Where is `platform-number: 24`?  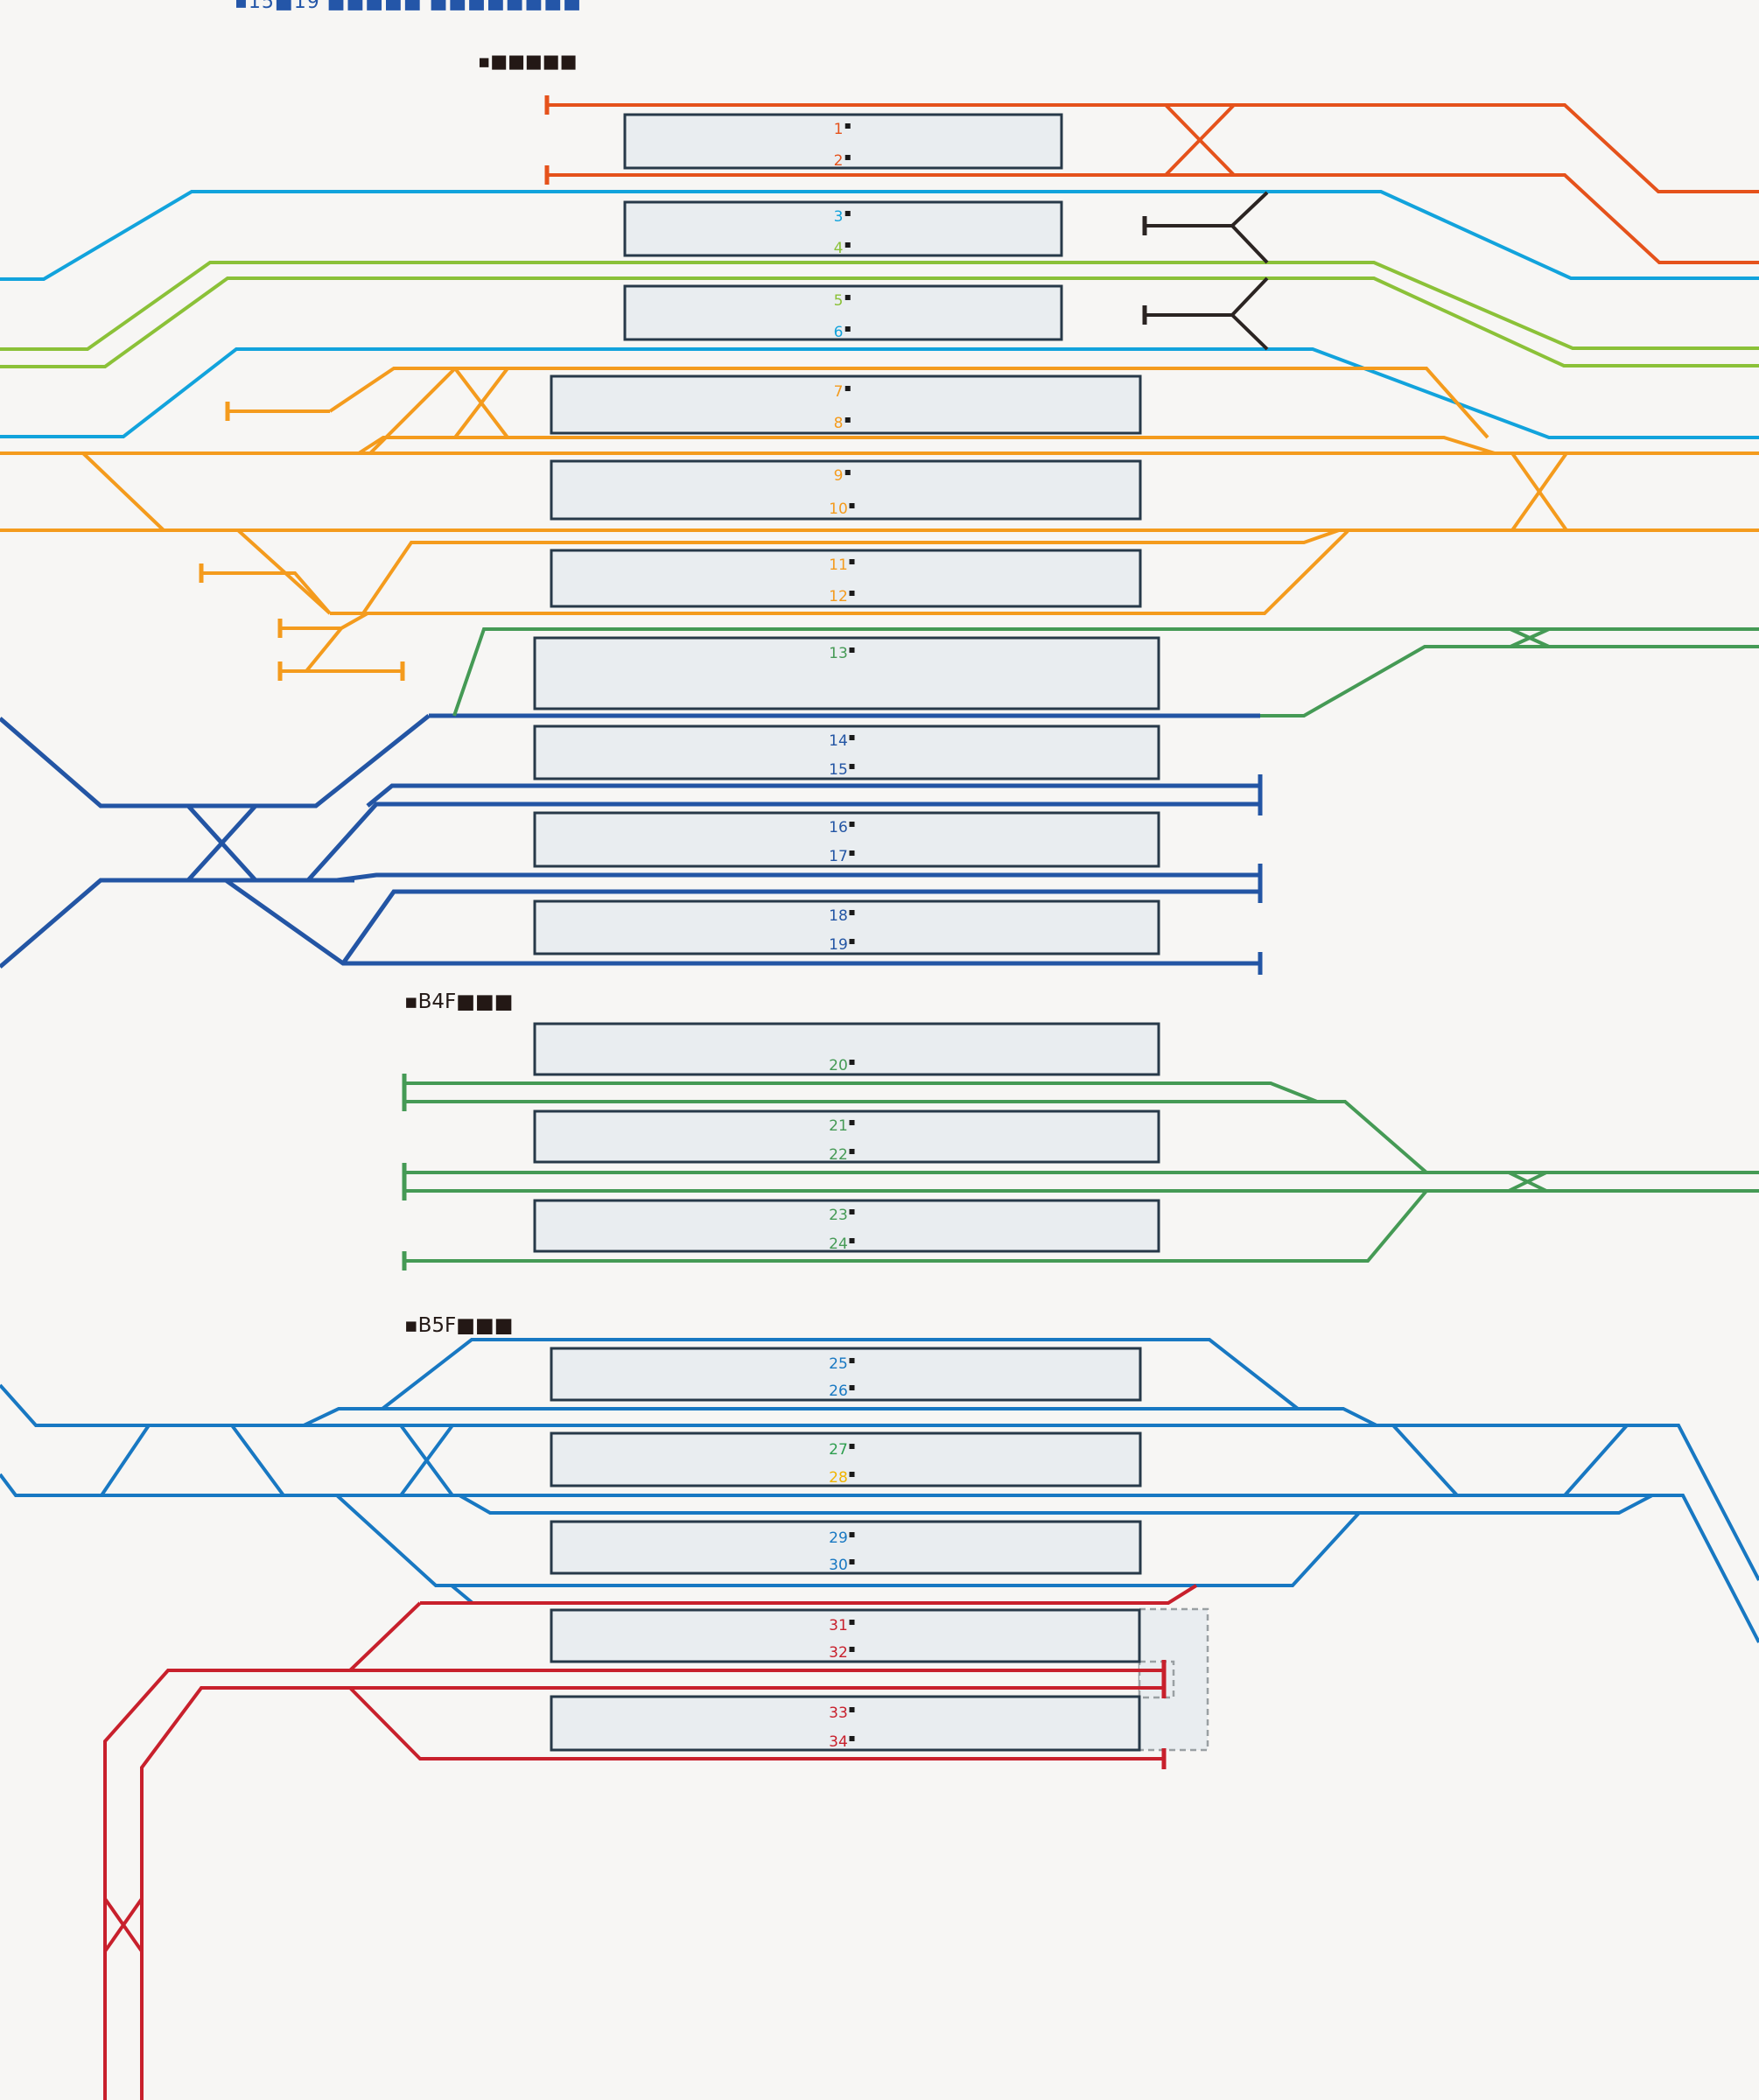 platform-number: 24 is located at coordinates (838, 1244).